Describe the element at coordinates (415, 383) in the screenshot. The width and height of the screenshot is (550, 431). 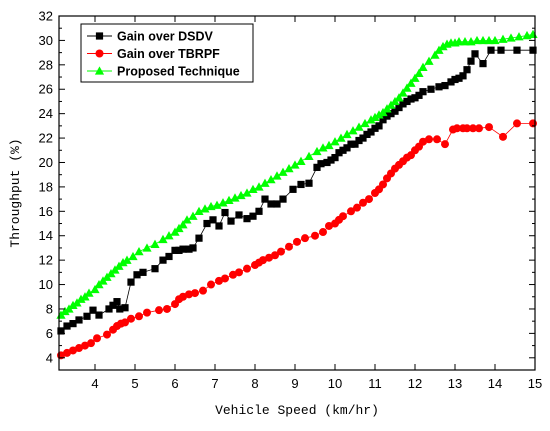
I see `x-tick-label: 12` at that location.